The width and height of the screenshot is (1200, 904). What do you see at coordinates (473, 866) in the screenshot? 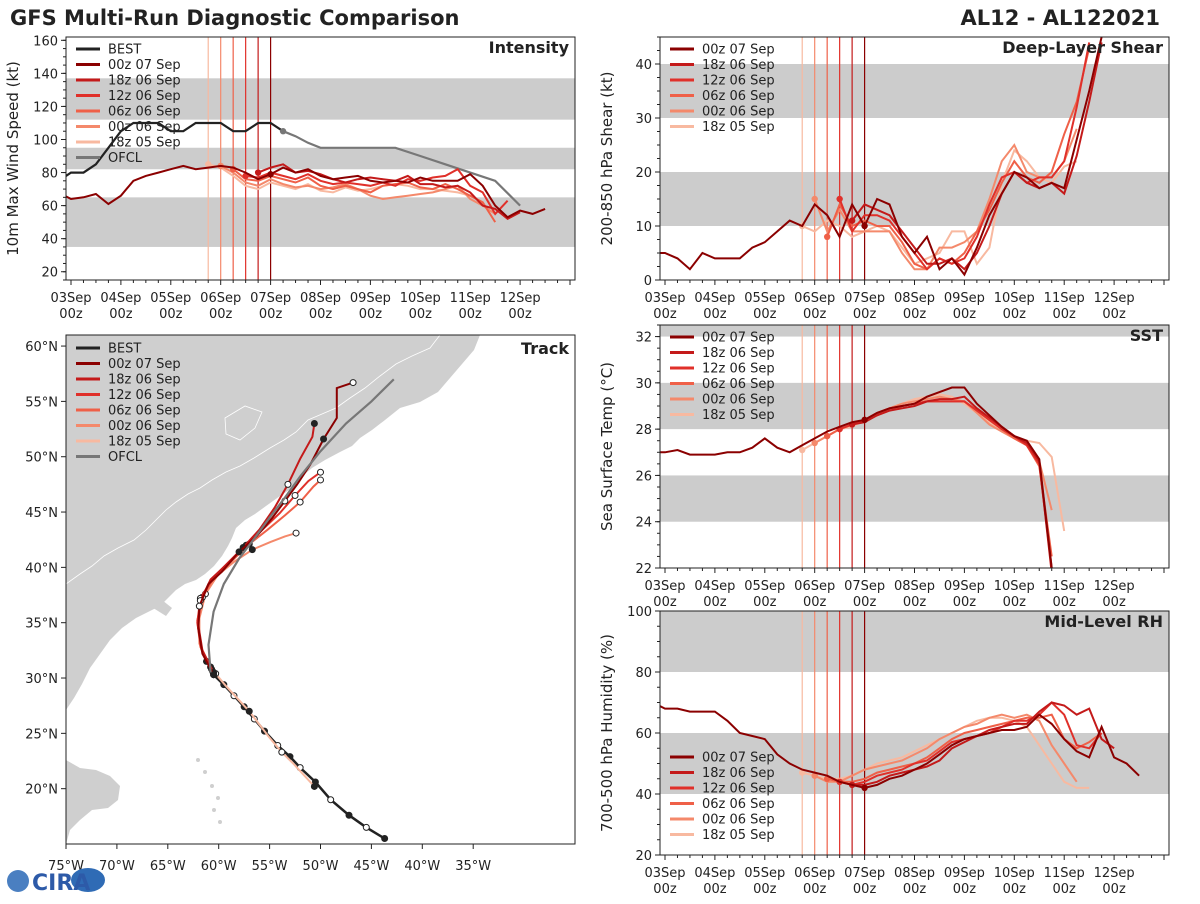
I see `x-tick-label: 35°W` at bounding box center [473, 866].